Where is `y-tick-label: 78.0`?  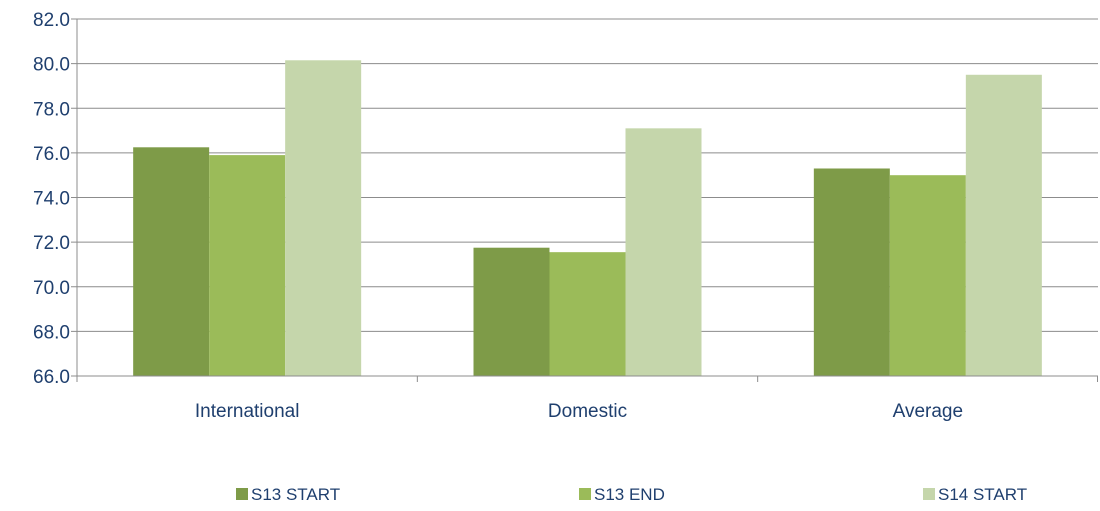
y-tick-label: 78.0 is located at coordinates (51, 109).